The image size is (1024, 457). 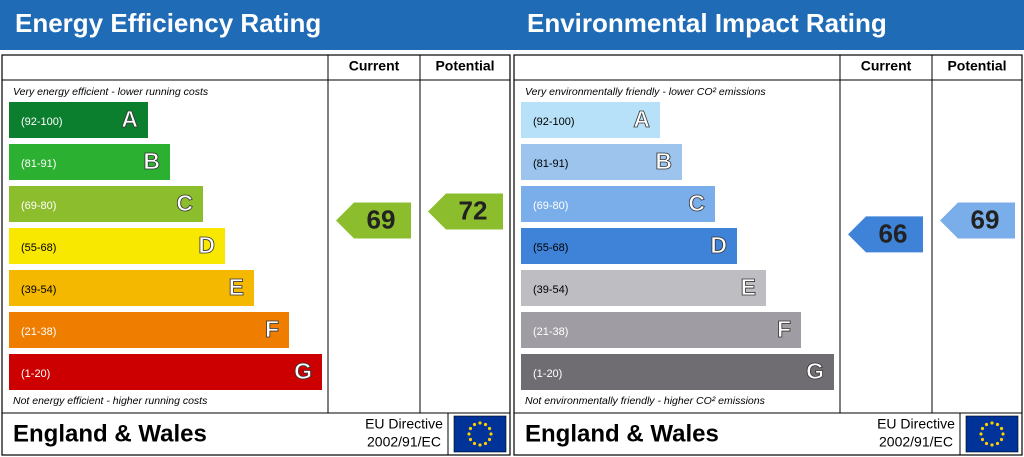 What do you see at coordinates (893, 233) in the screenshot?
I see `rating-value: 66` at bounding box center [893, 233].